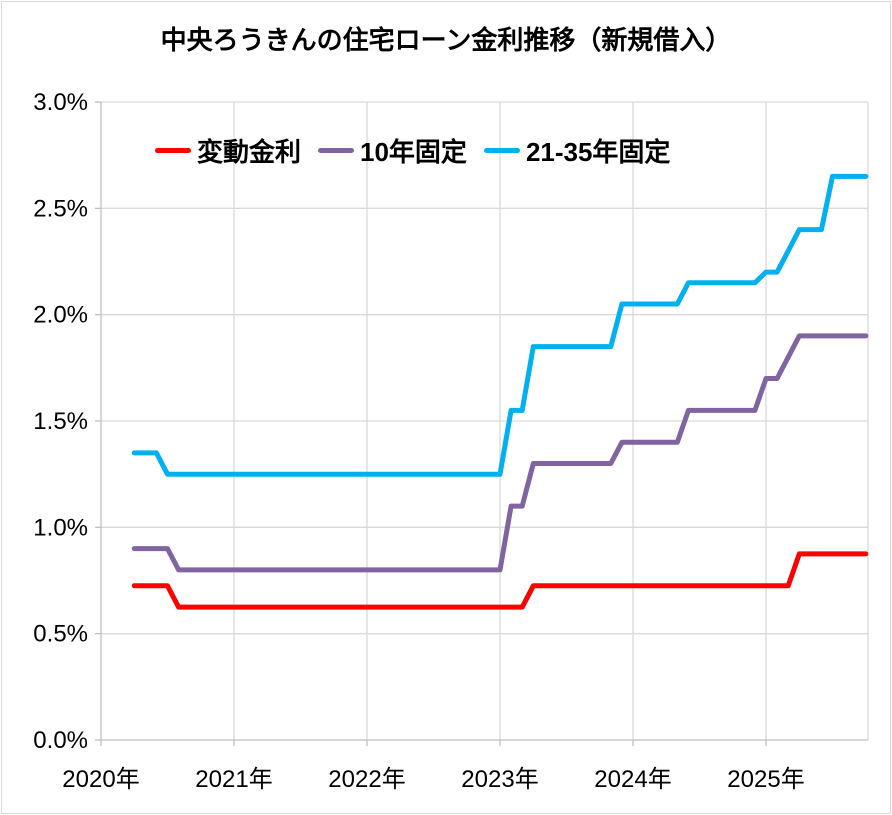 This screenshot has height=815, width=892. I want to click on legend-item-variable-rate: 変動金利, so click(228, 150).